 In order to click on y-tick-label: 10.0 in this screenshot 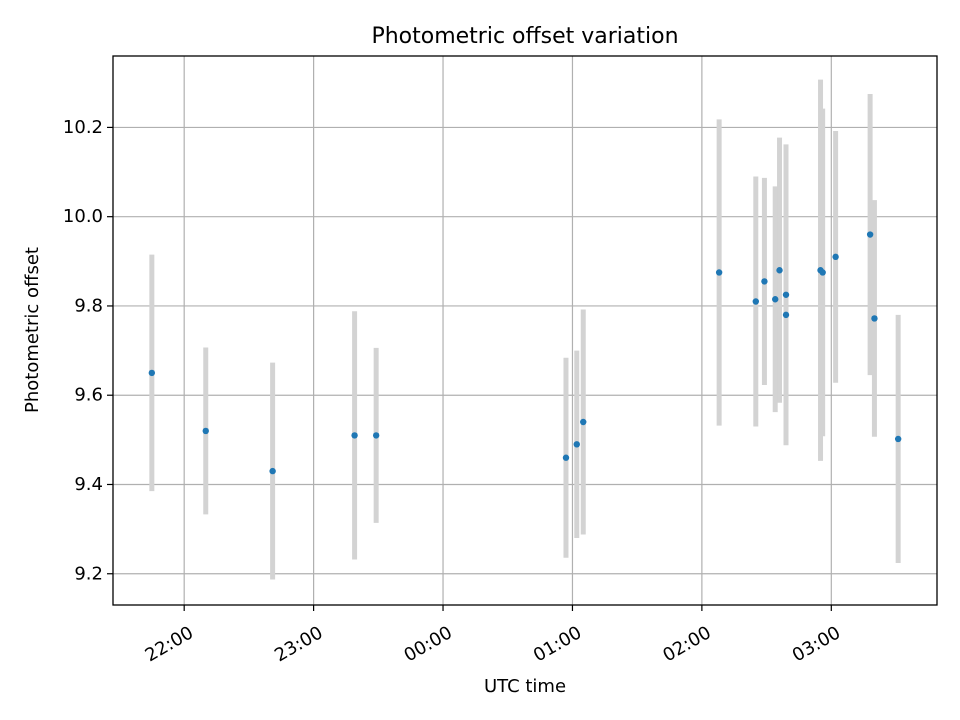, I will do `click(83, 216)`.